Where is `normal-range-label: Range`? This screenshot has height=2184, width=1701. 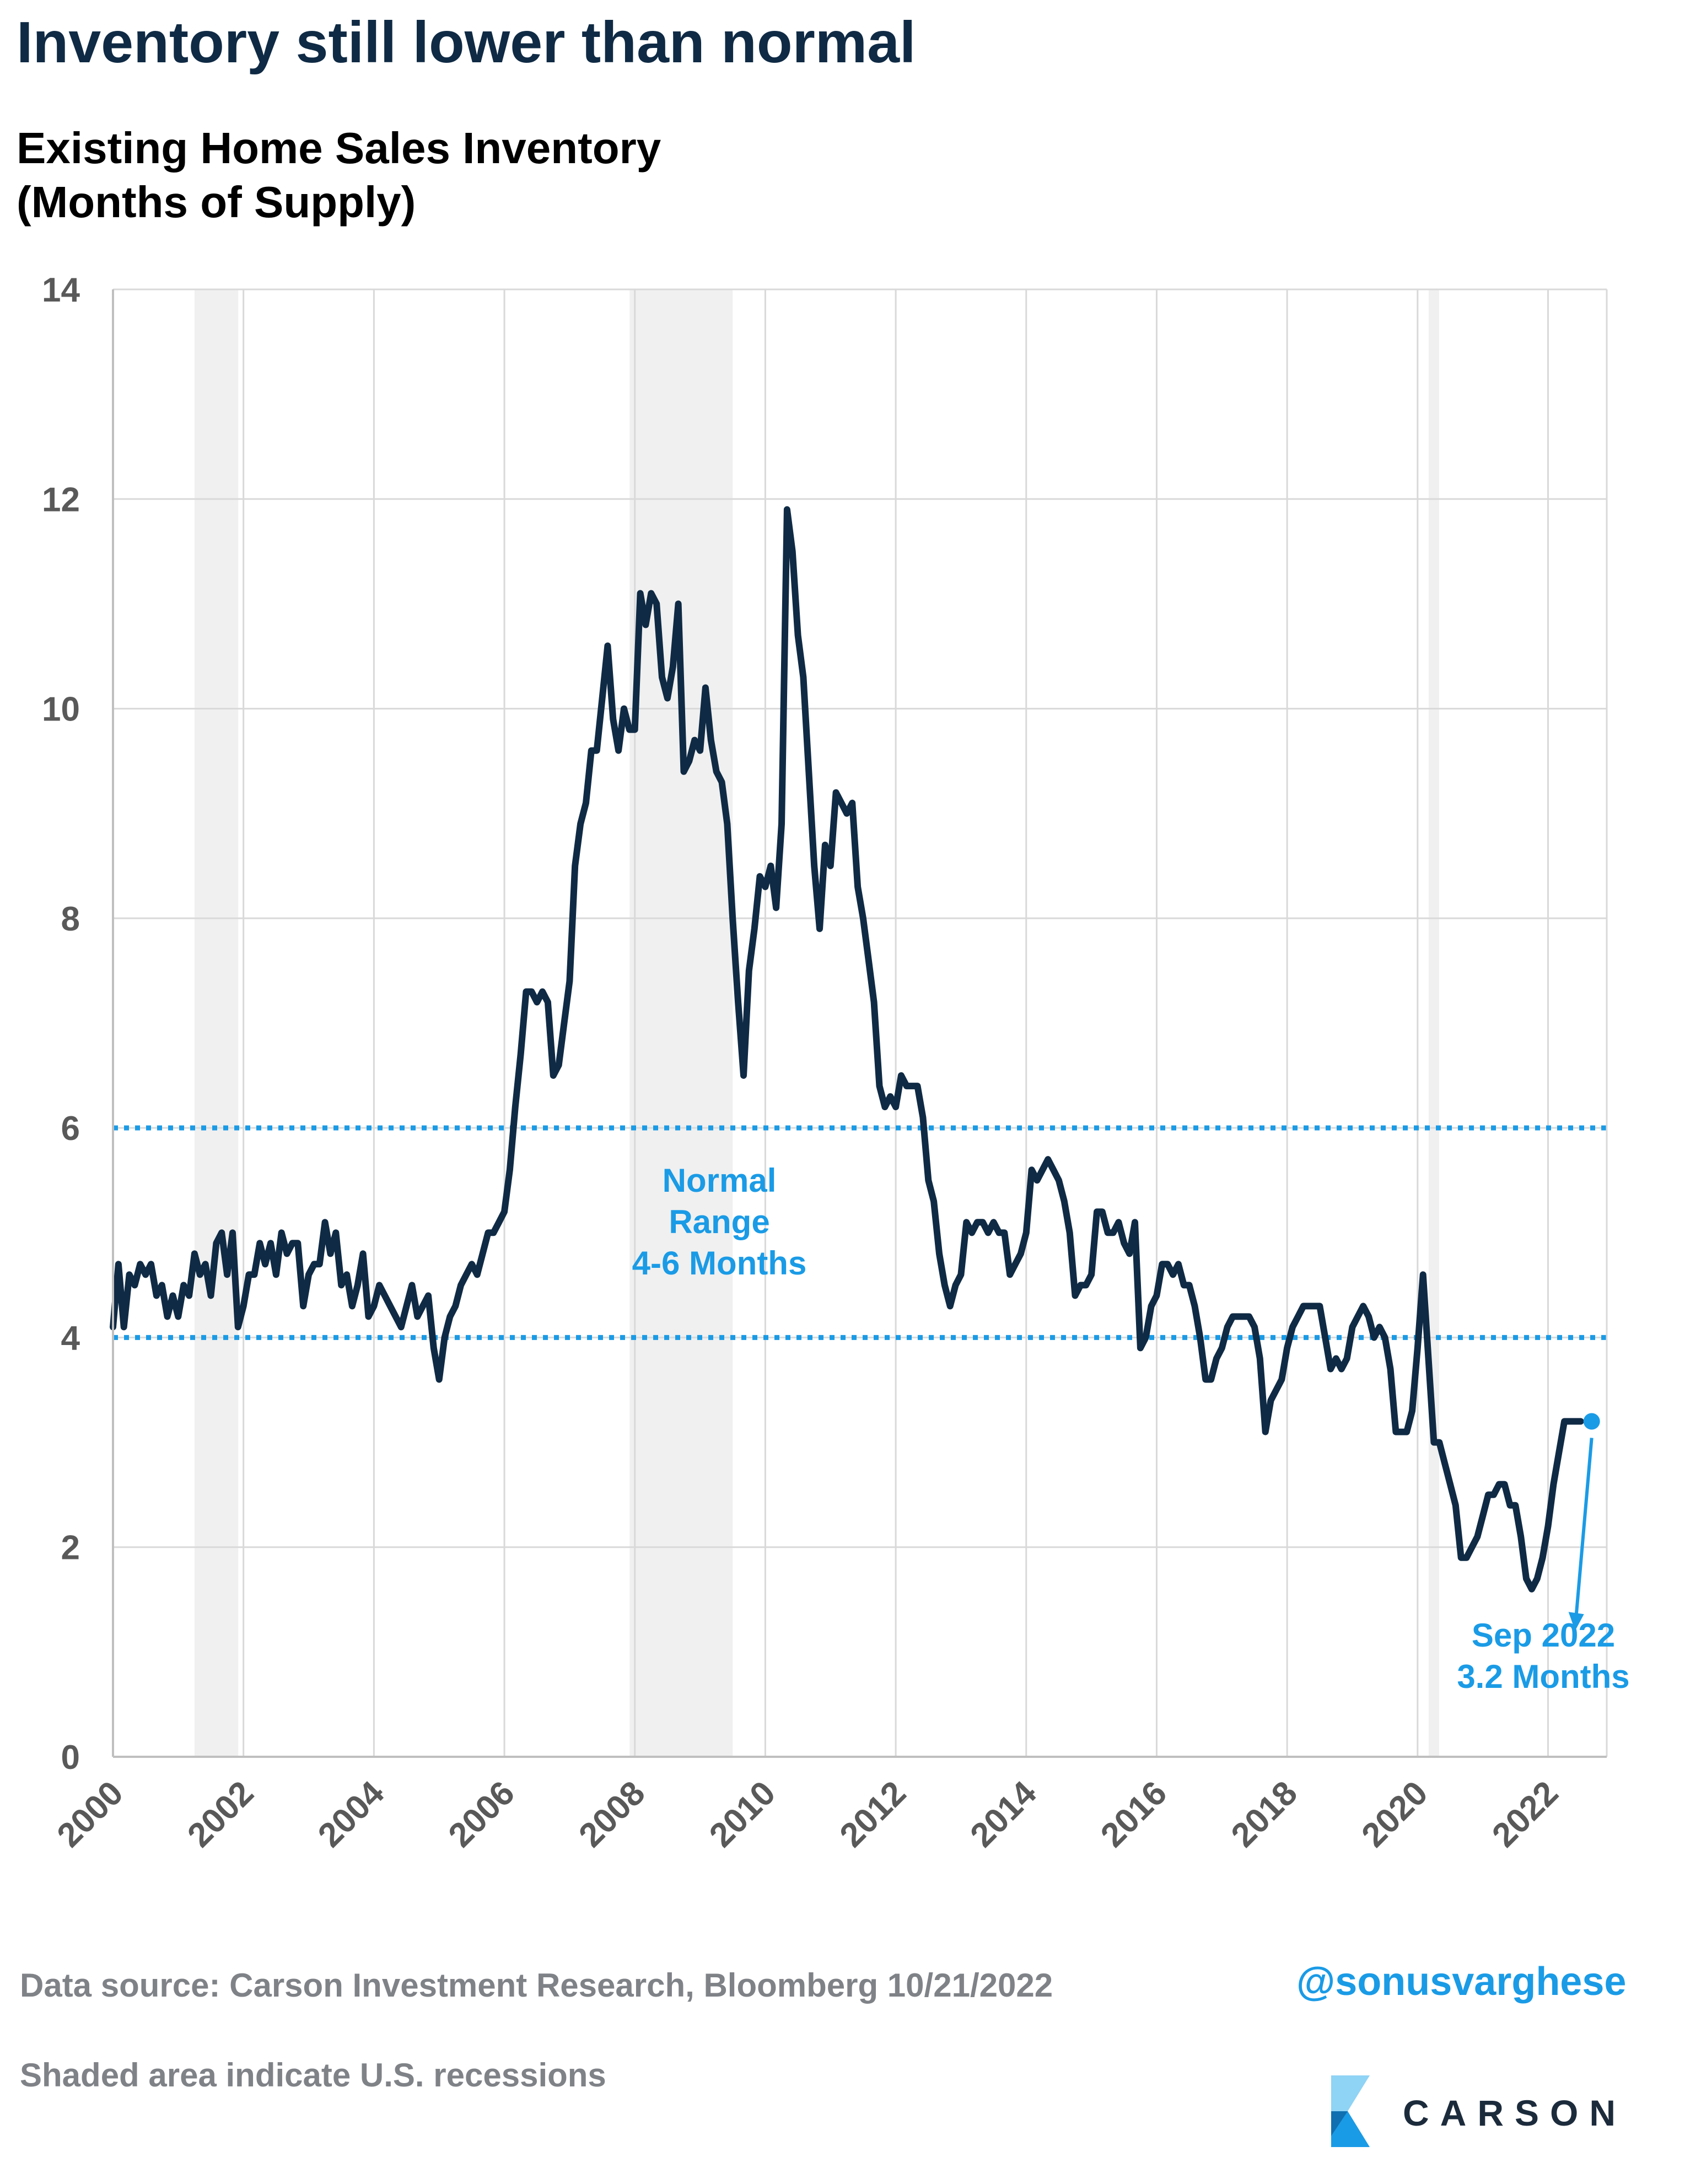 normal-range-label: Range is located at coordinates (719, 1222).